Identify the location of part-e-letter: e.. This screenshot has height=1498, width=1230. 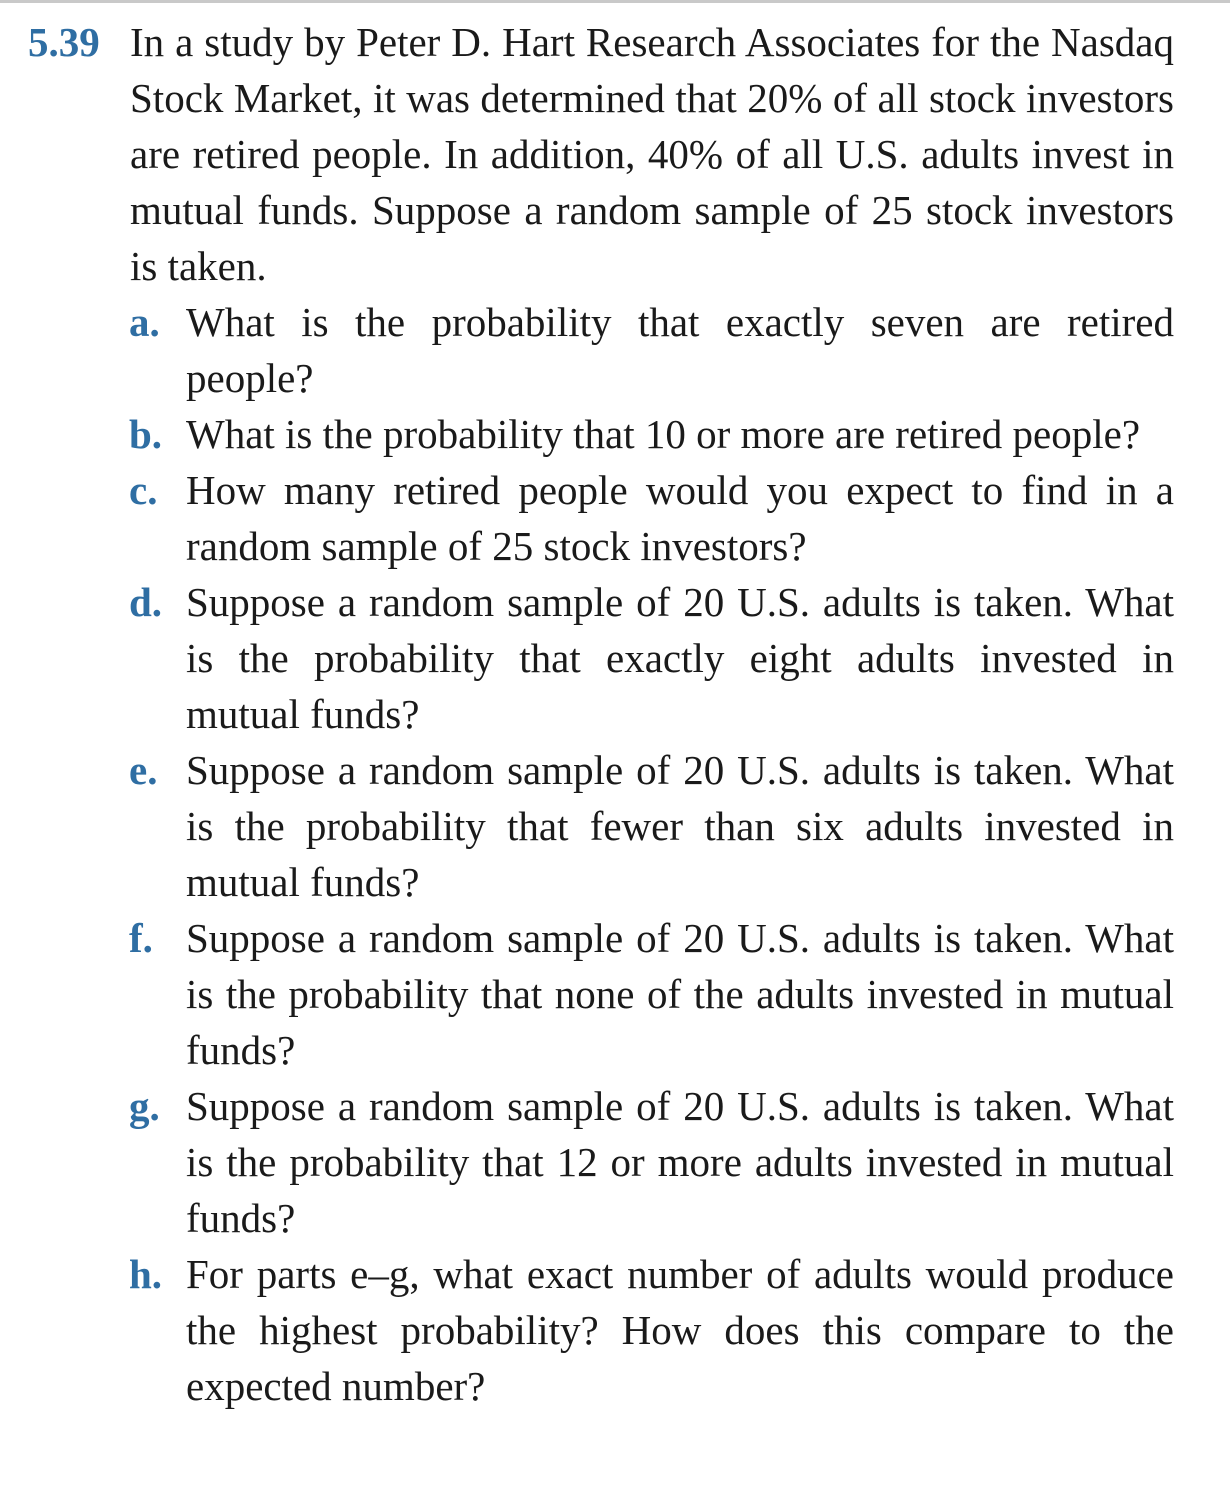
(143, 770).